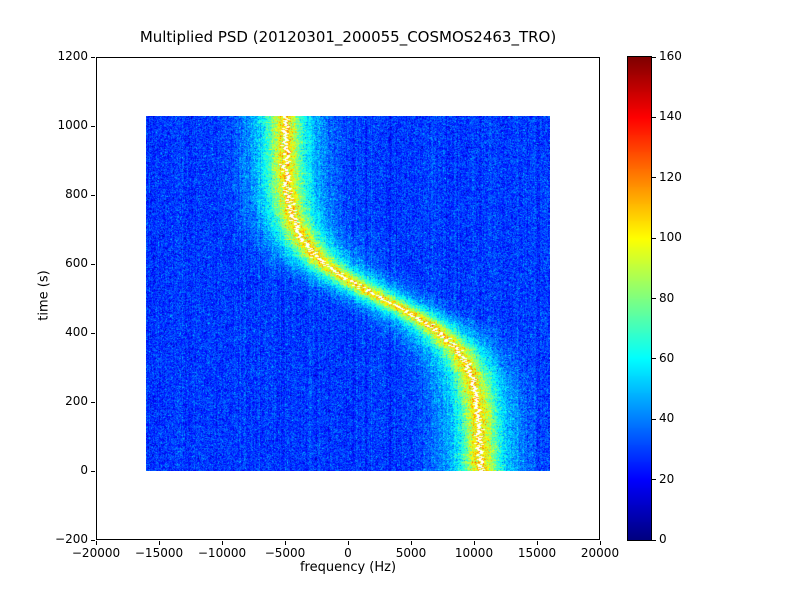  Describe the element at coordinates (159, 553) in the screenshot. I see `x-tick-label: −15000` at that location.